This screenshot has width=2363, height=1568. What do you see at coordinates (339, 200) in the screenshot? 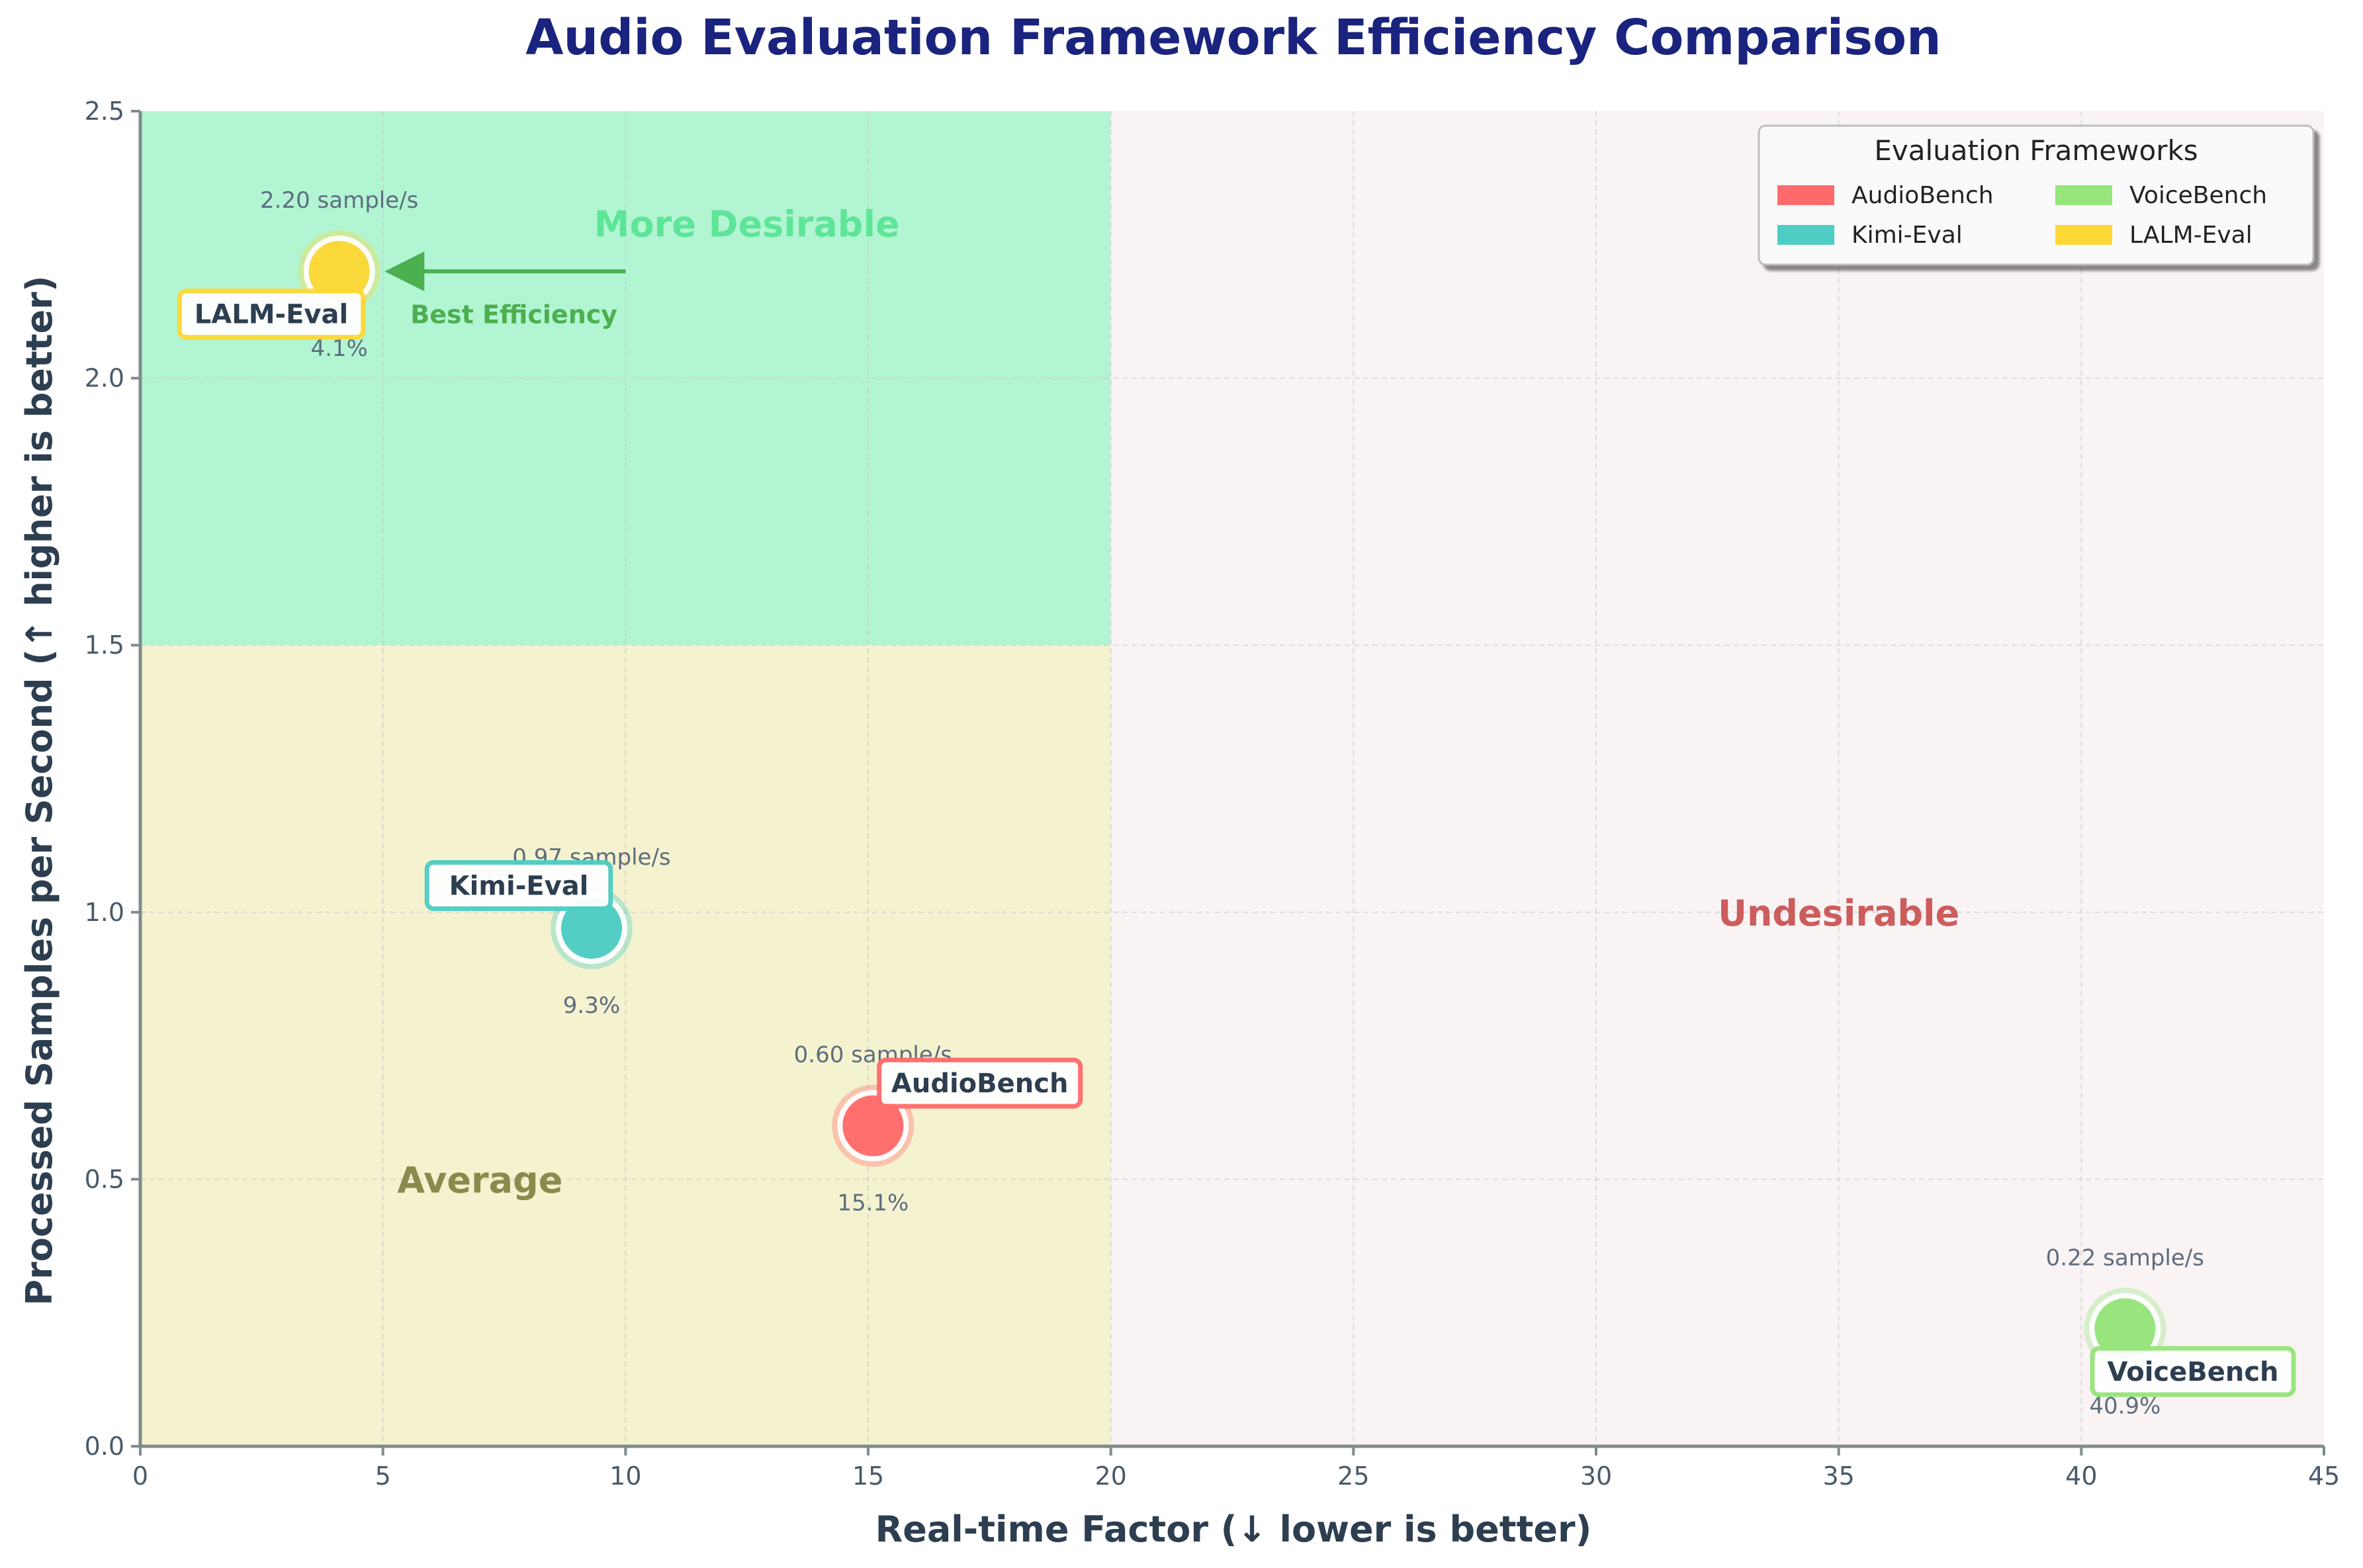
I see `point-rate-label: 2.20 sample/s` at bounding box center [339, 200].